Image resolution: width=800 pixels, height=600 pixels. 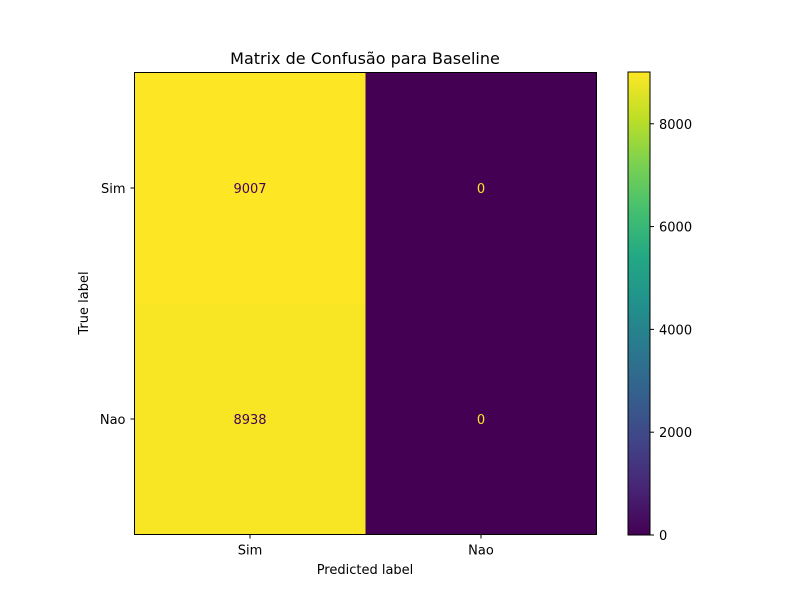 I want to click on x-axis-label: Predicted label, so click(x=365, y=570).